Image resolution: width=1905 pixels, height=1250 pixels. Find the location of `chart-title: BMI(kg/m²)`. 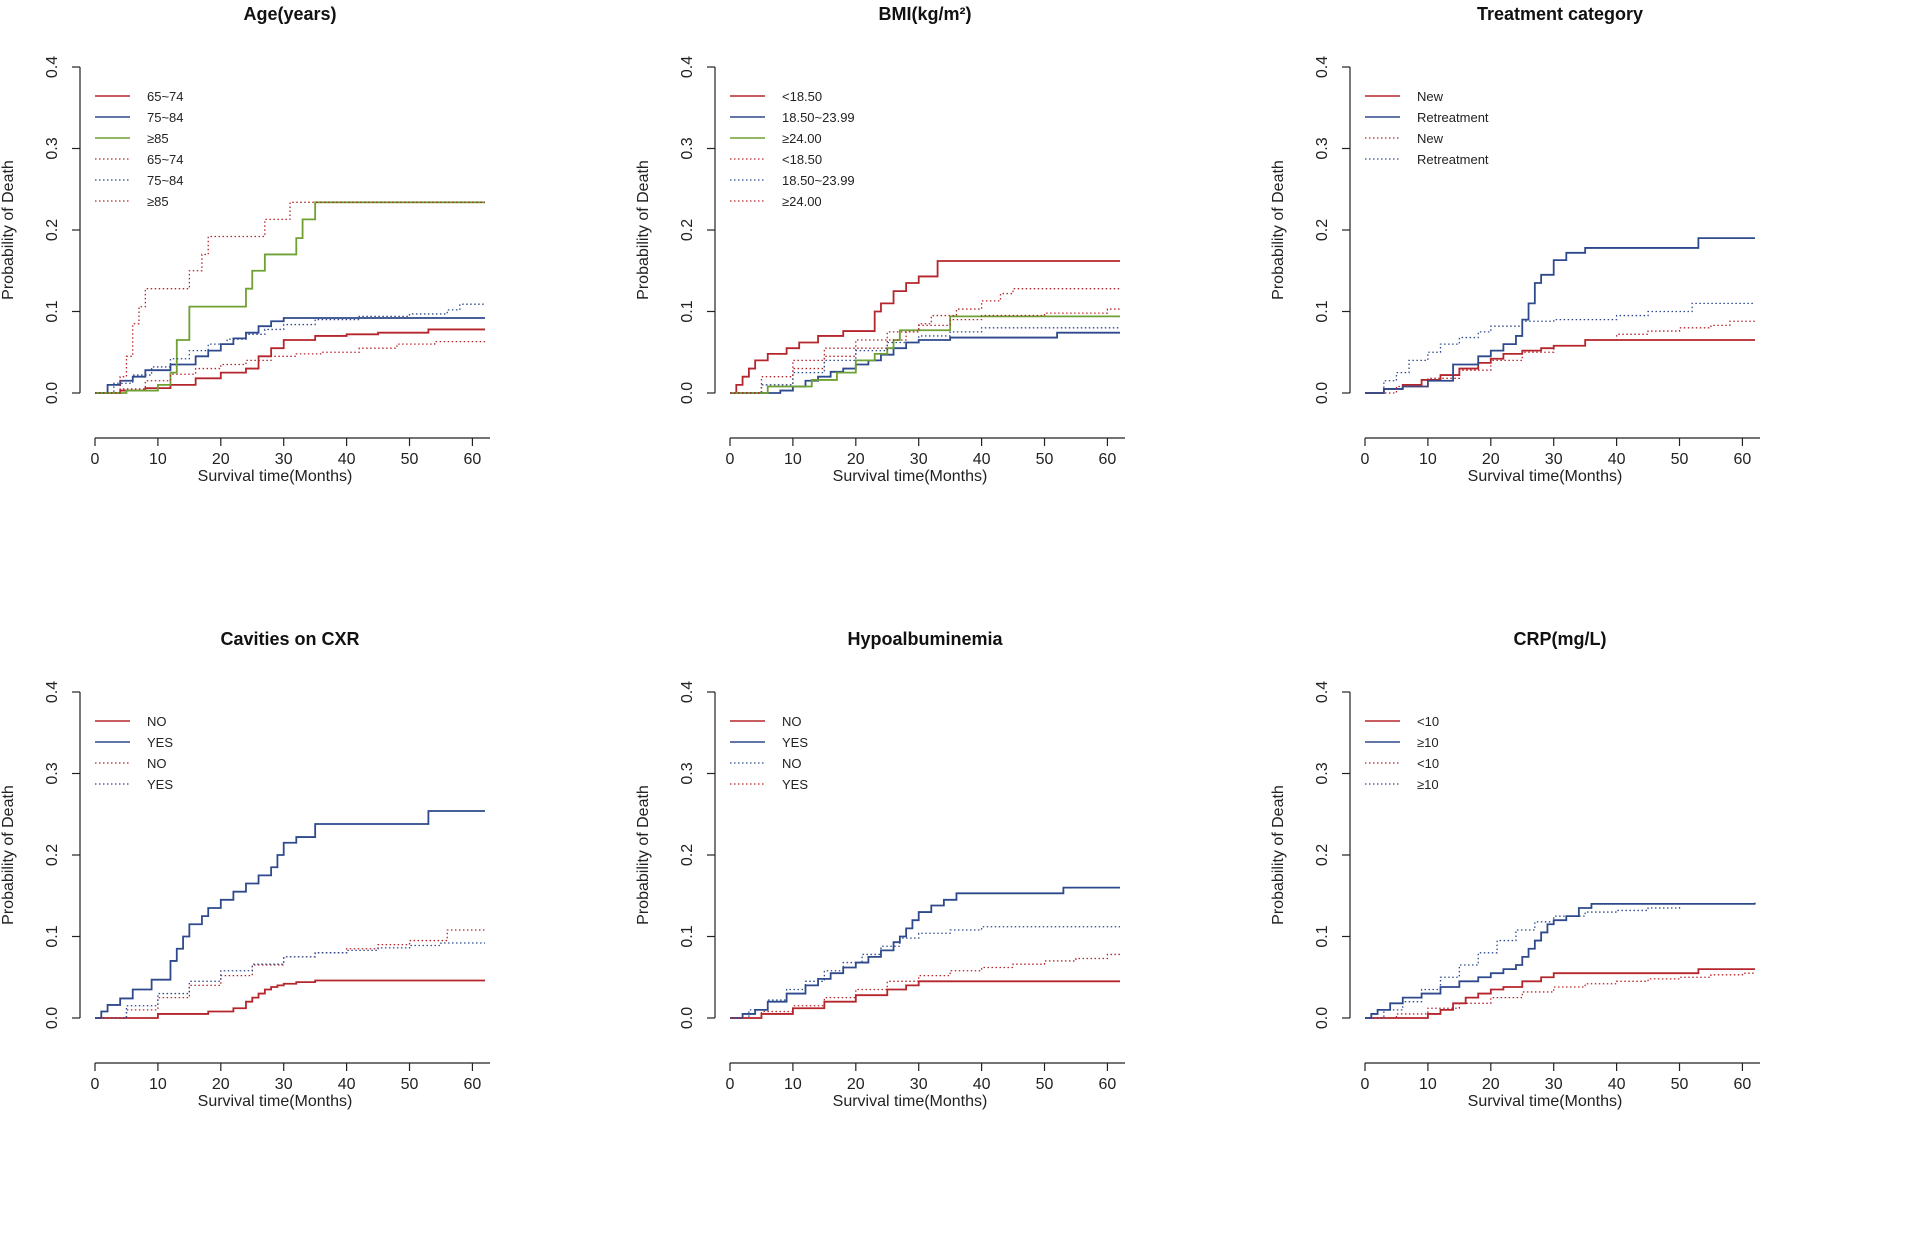

chart-title: BMI(kg/m²) is located at coordinates (925, 14).